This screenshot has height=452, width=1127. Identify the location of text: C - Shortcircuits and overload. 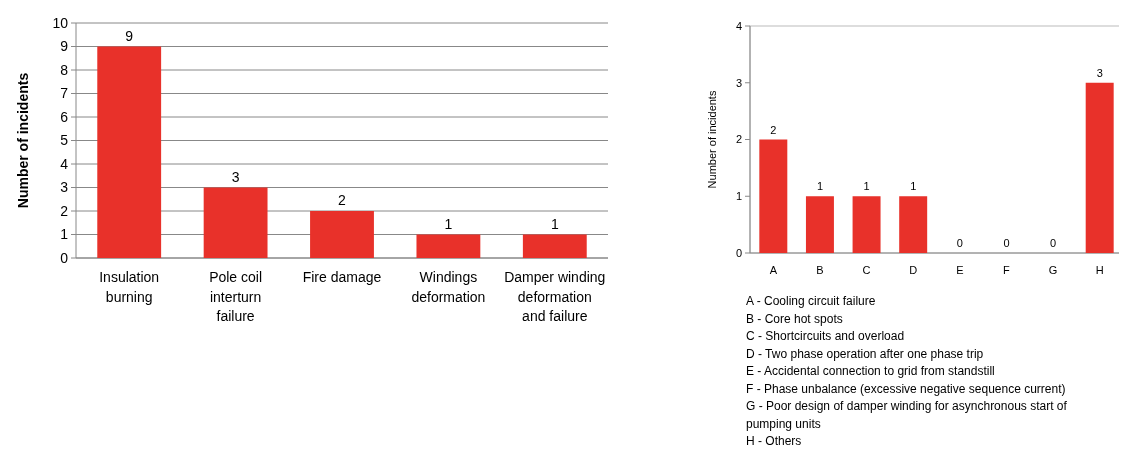
(825, 336).